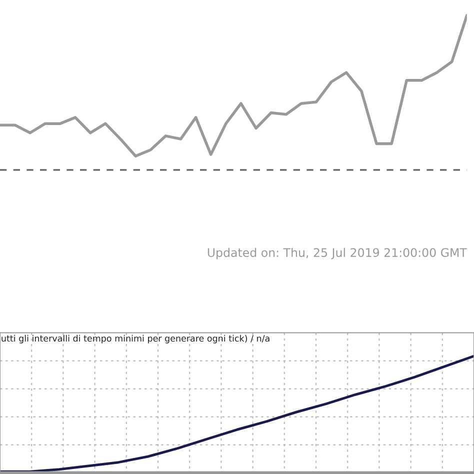  Describe the element at coordinates (337, 254) in the screenshot. I see `text: Updated on: Thu, 25 Jul 2019 21:00:00 GMT` at that location.